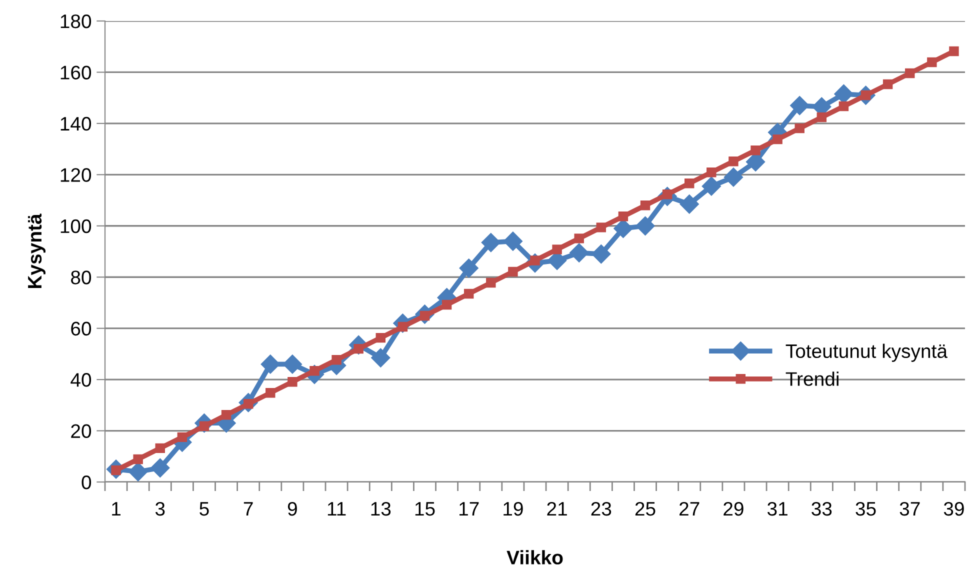  I want to click on y-tick-label: 140, so click(76, 123).